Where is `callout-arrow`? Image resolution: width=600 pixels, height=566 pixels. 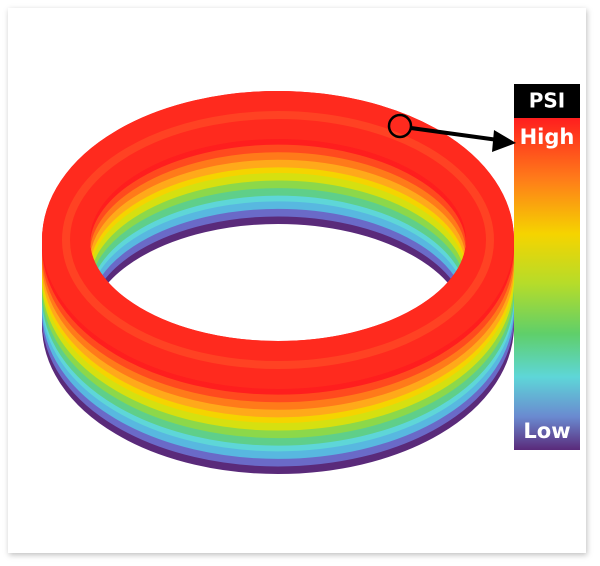 callout-arrow is located at coordinates (454, 134).